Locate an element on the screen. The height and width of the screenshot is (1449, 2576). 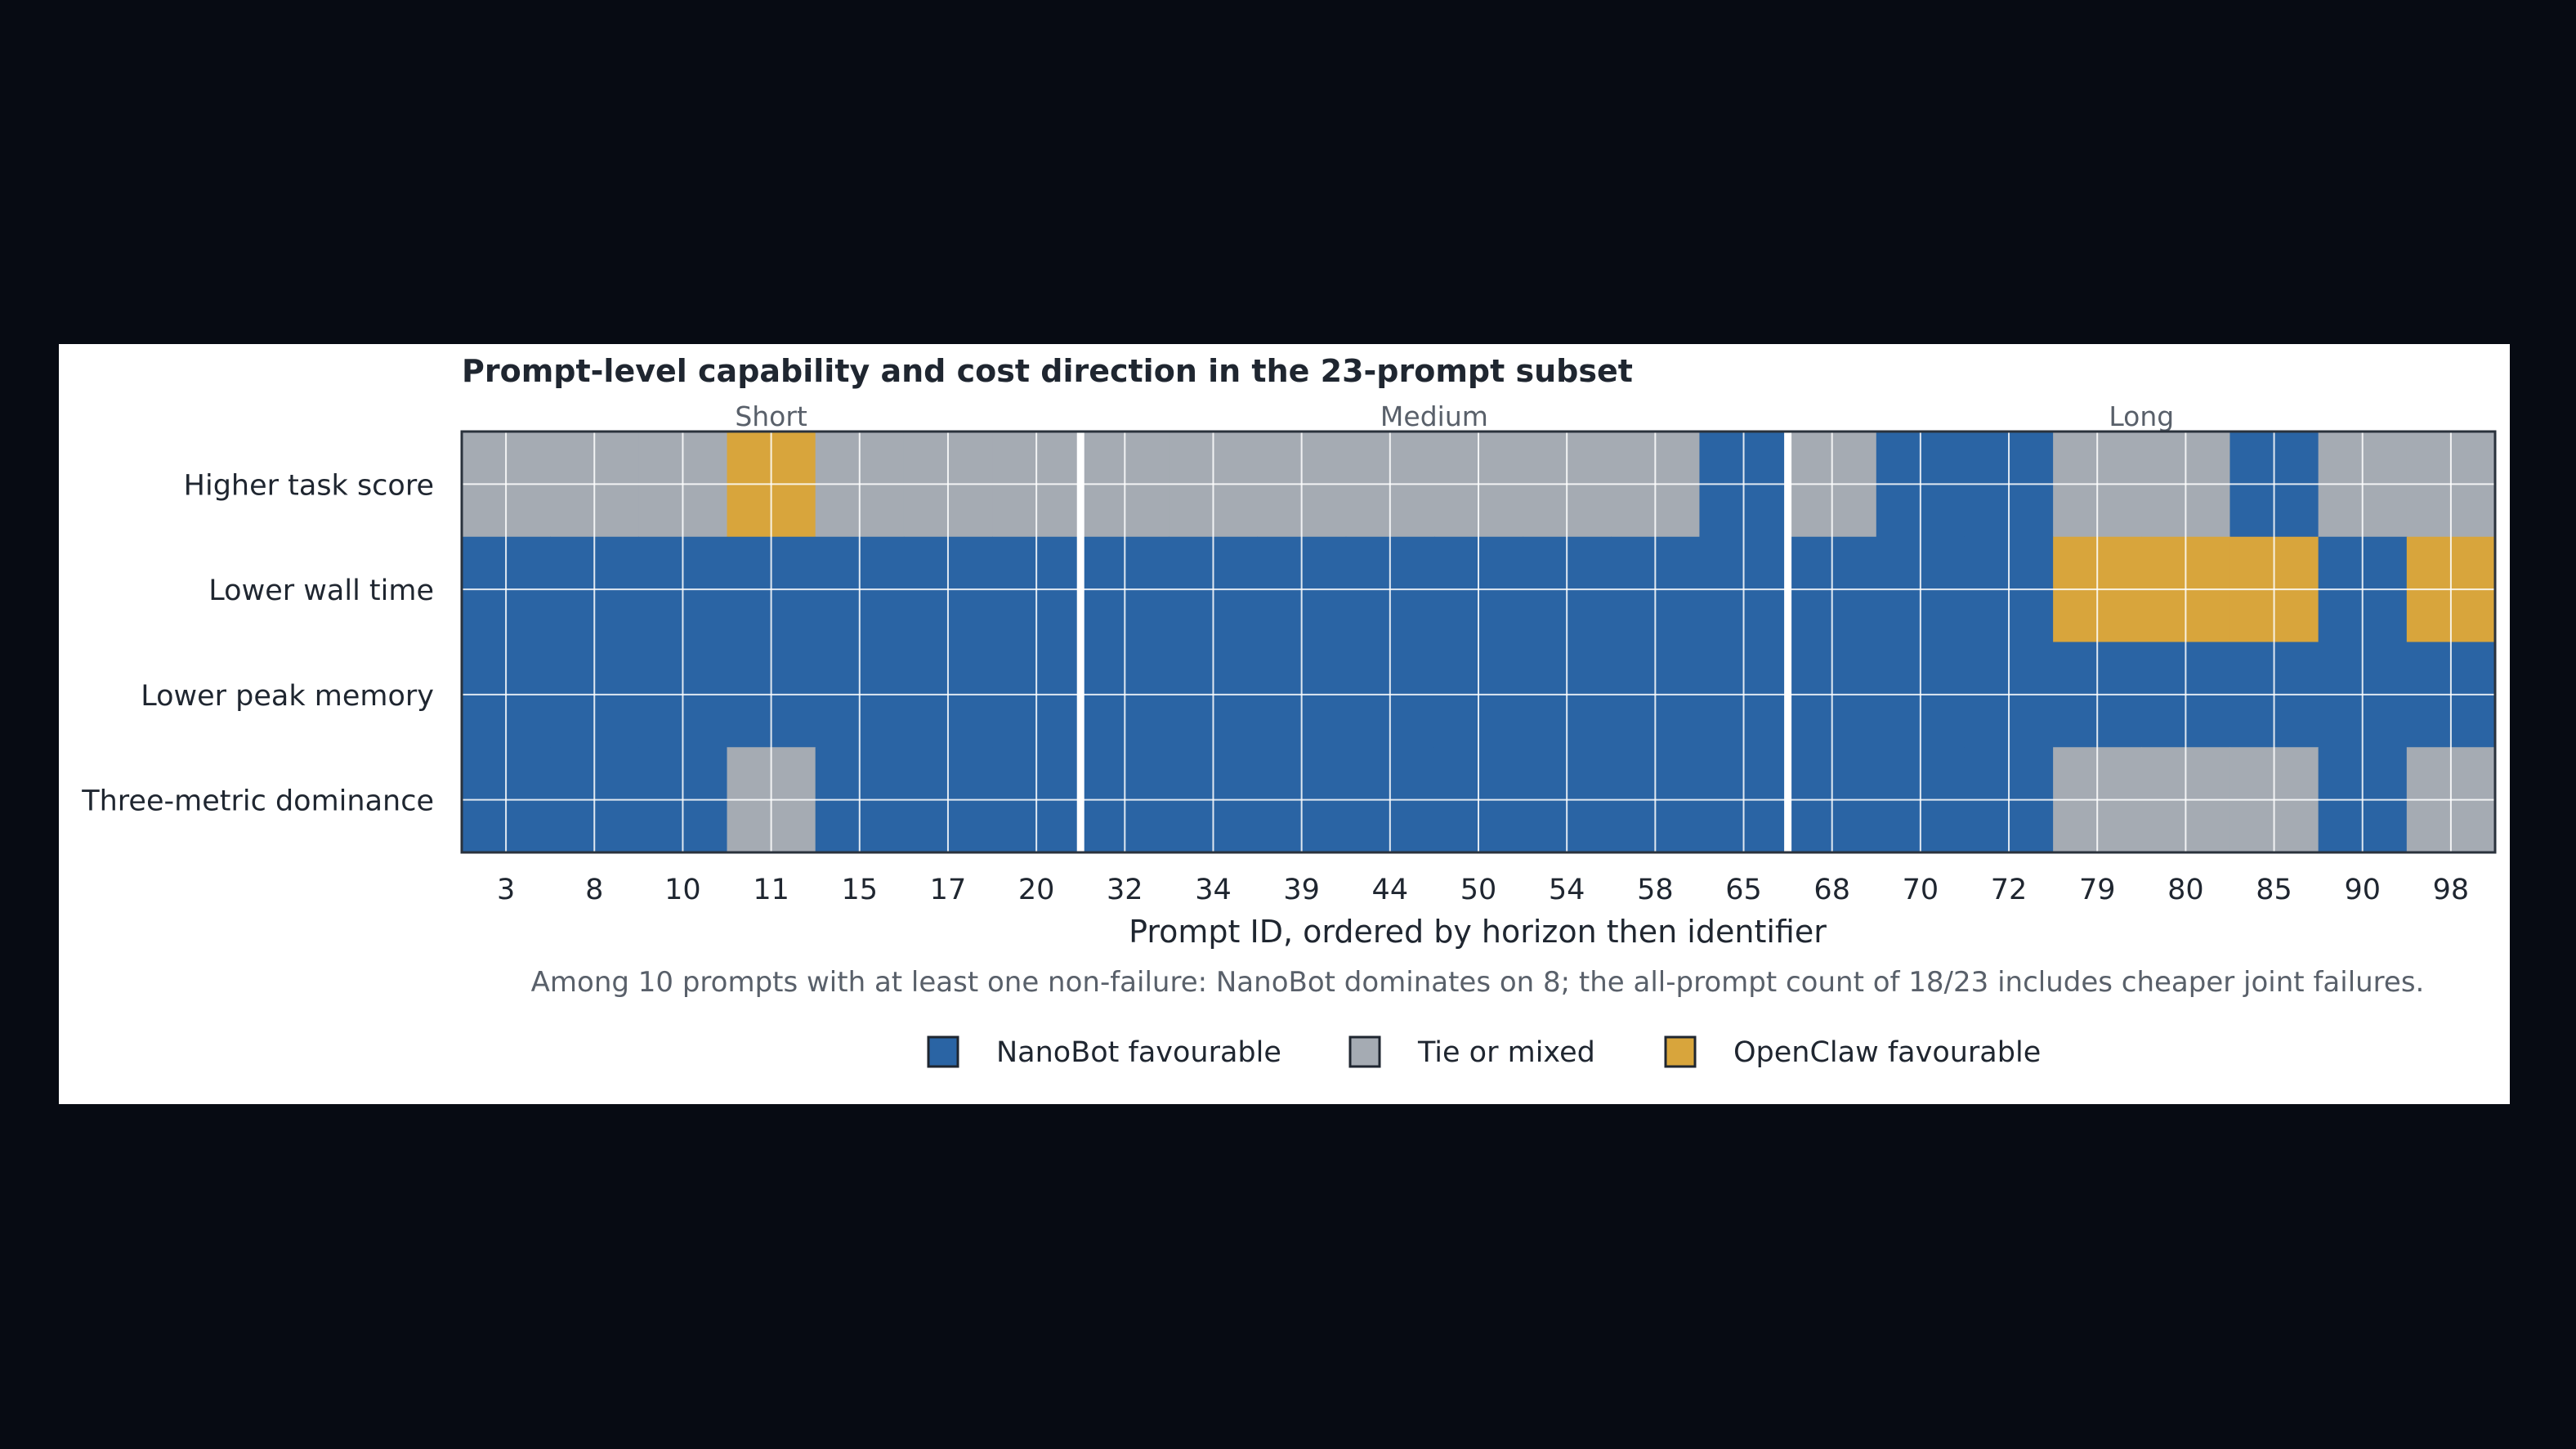
row-label: Higher task score is located at coordinates (309, 485).